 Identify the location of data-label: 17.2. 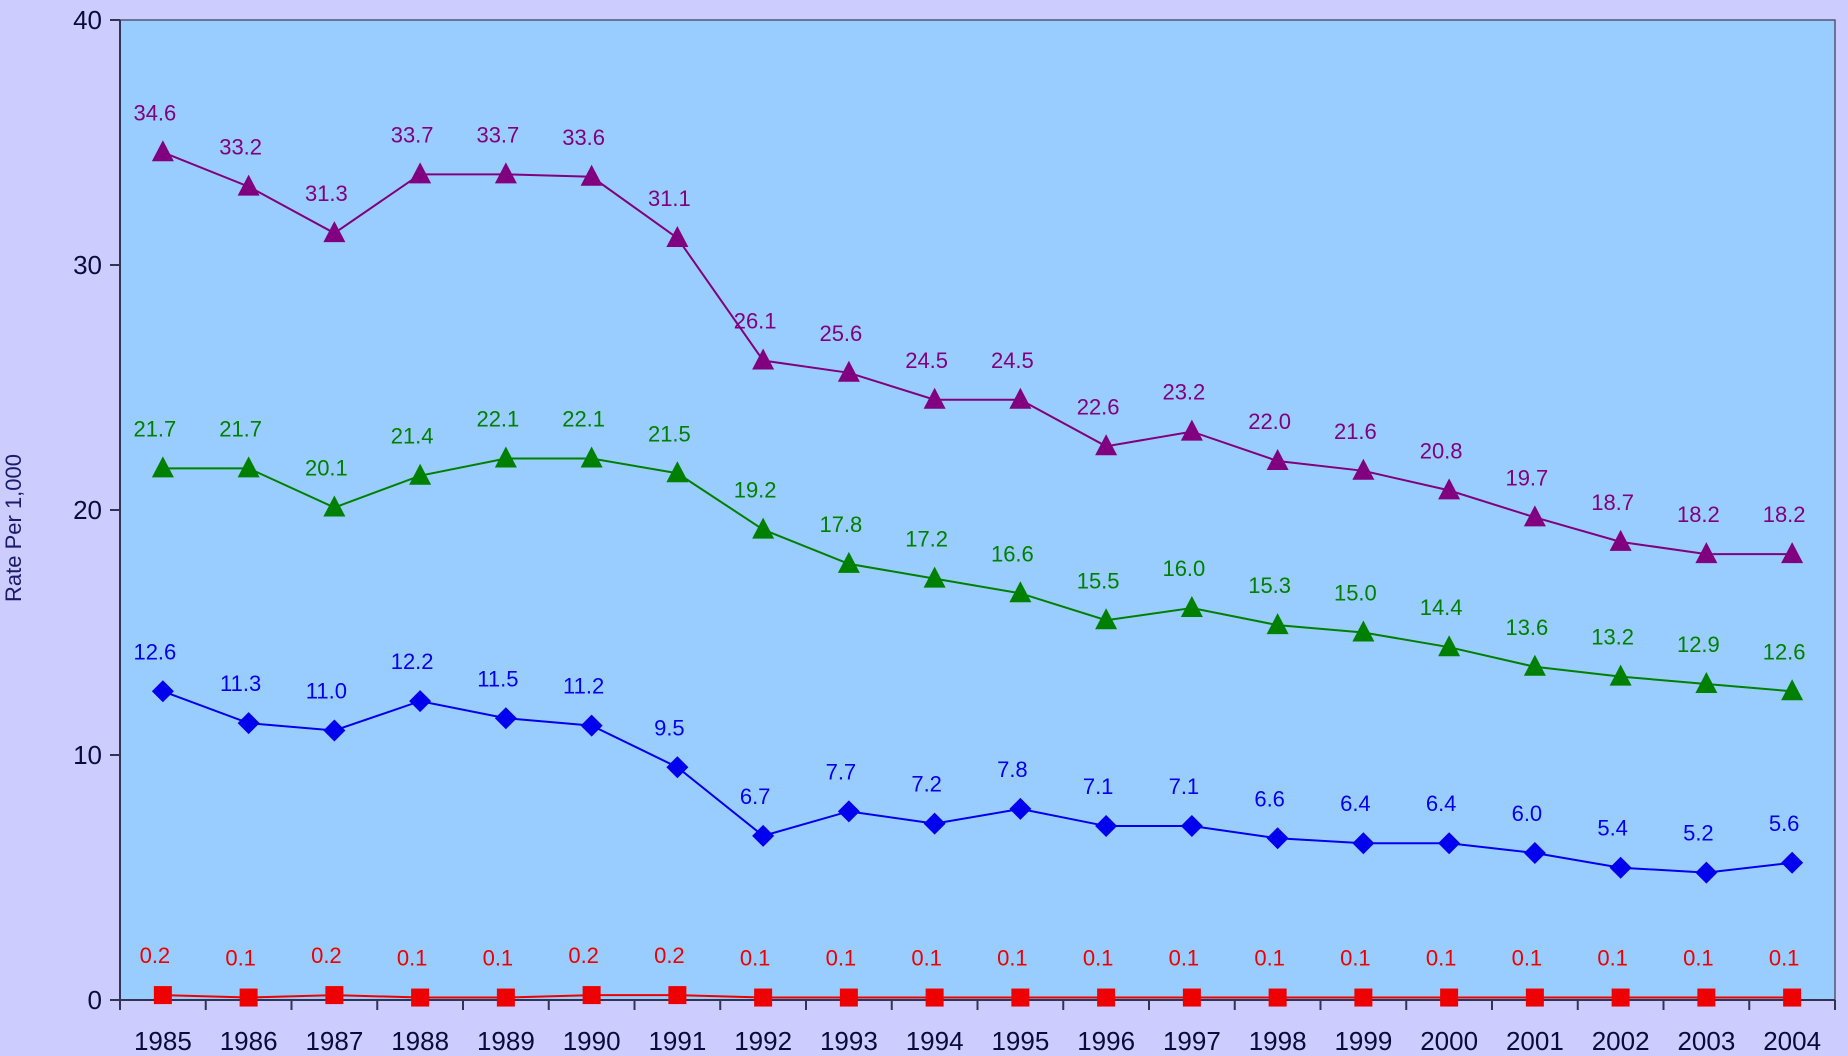
(926, 539).